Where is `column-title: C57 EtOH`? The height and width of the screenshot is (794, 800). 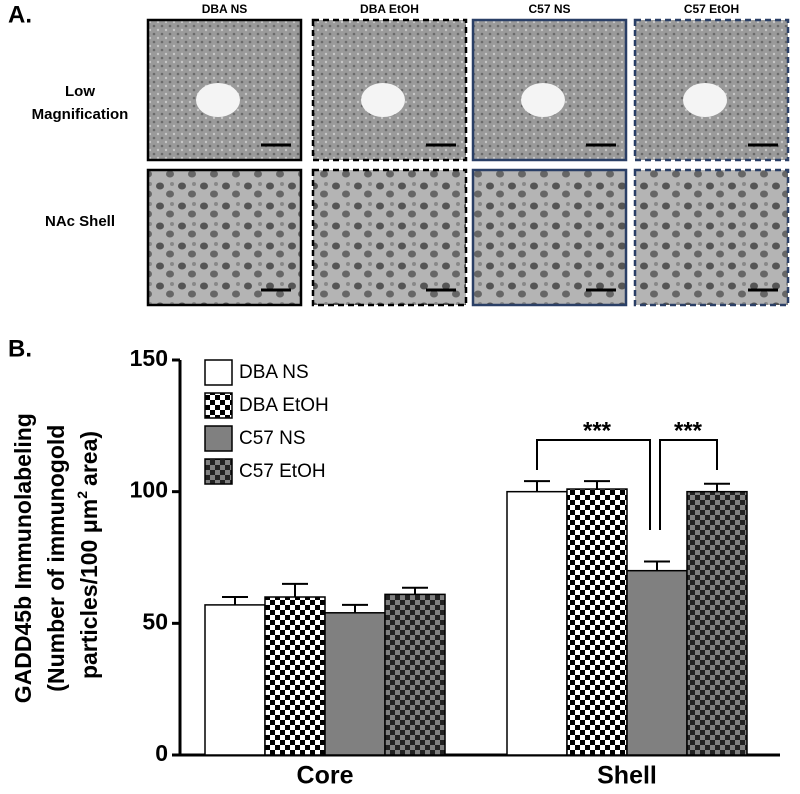 column-title: C57 EtOH is located at coordinates (711, 9).